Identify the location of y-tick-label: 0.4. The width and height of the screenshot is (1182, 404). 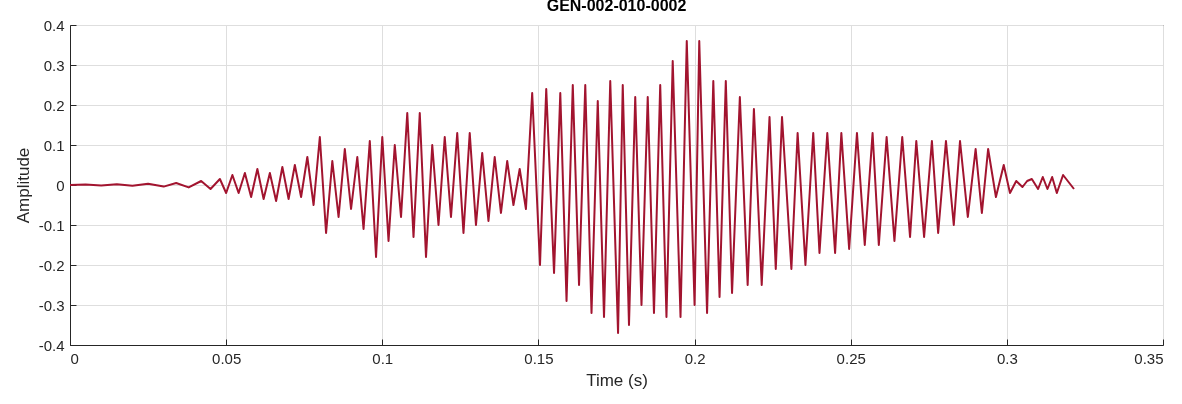
(54, 25).